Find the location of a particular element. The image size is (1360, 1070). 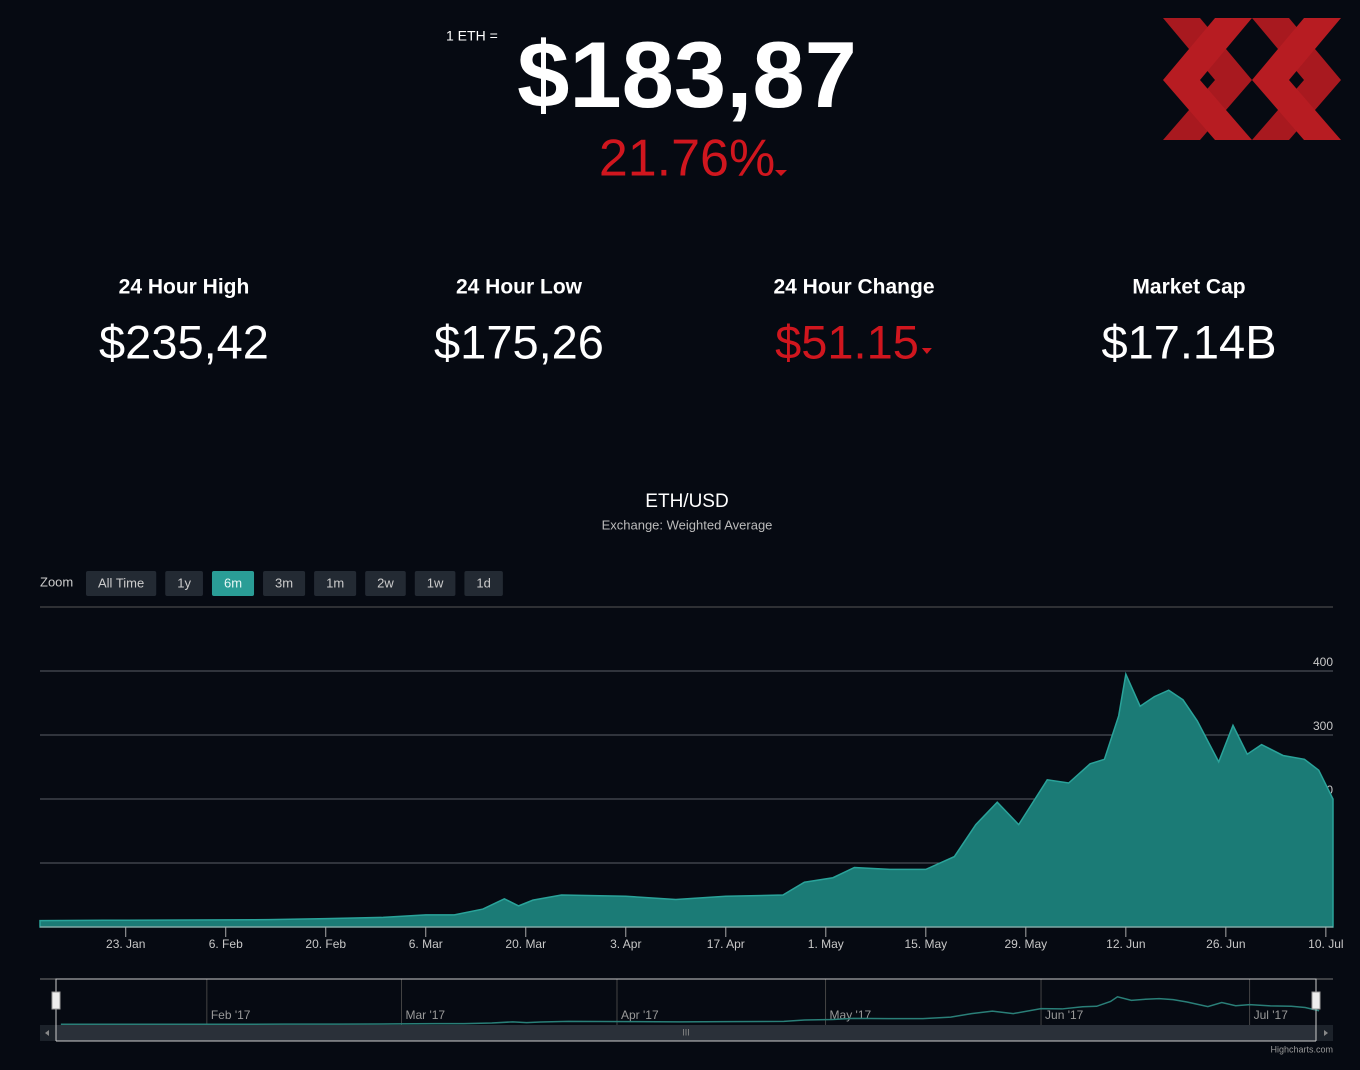

x-tick-label: 12. Jun is located at coordinates (1125, 944).